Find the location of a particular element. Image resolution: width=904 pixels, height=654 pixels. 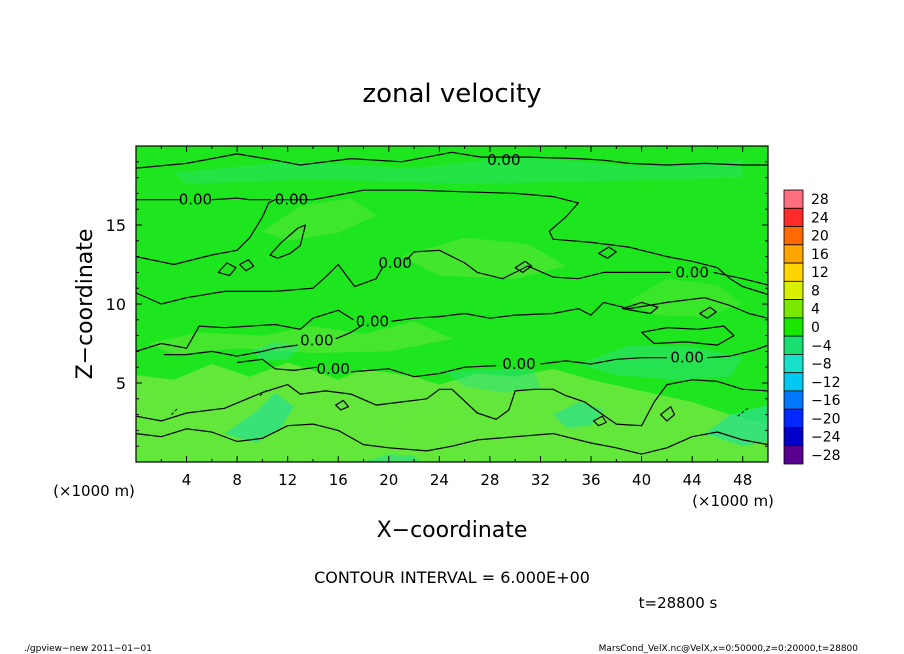

x-tick-label: 32 is located at coordinates (540, 480).